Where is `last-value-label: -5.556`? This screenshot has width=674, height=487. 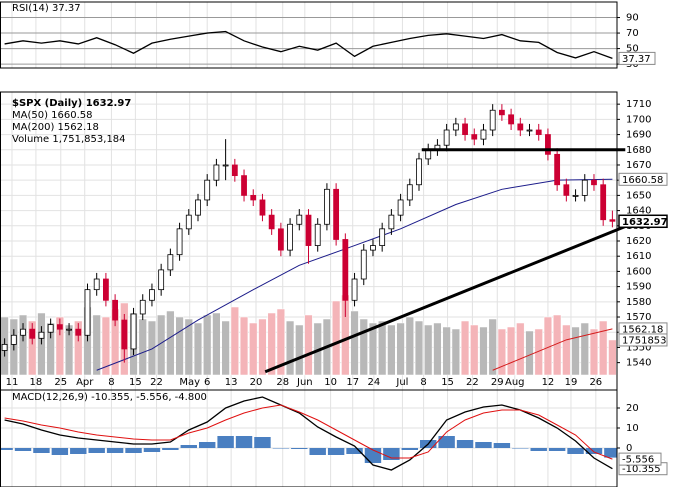
last-value-label: -5.556 is located at coordinates (638, 460).